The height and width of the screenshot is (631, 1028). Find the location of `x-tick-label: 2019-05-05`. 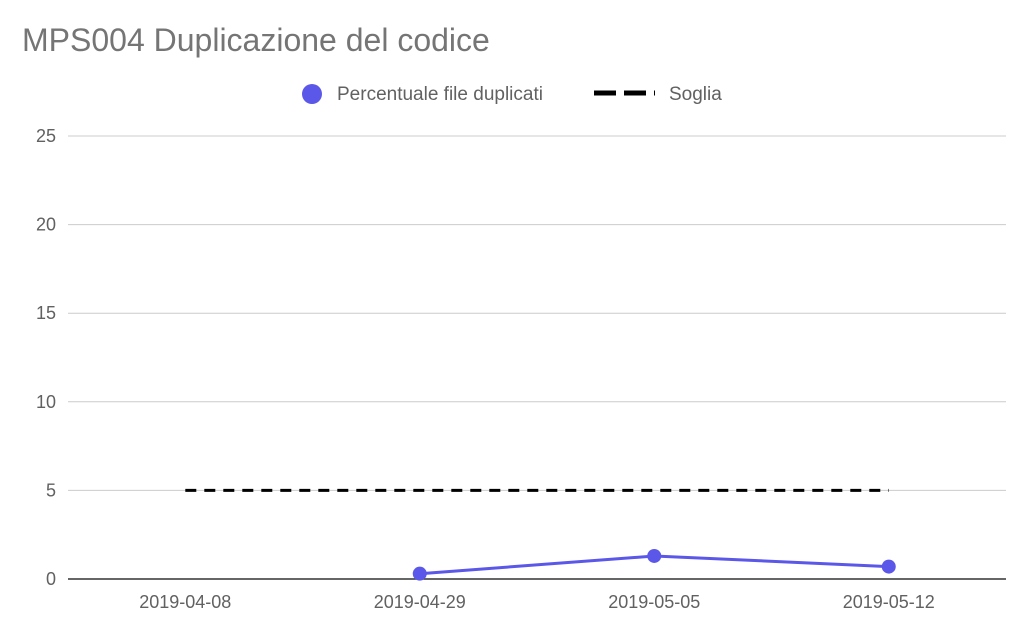

x-tick-label: 2019-05-05 is located at coordinates (654, 602).